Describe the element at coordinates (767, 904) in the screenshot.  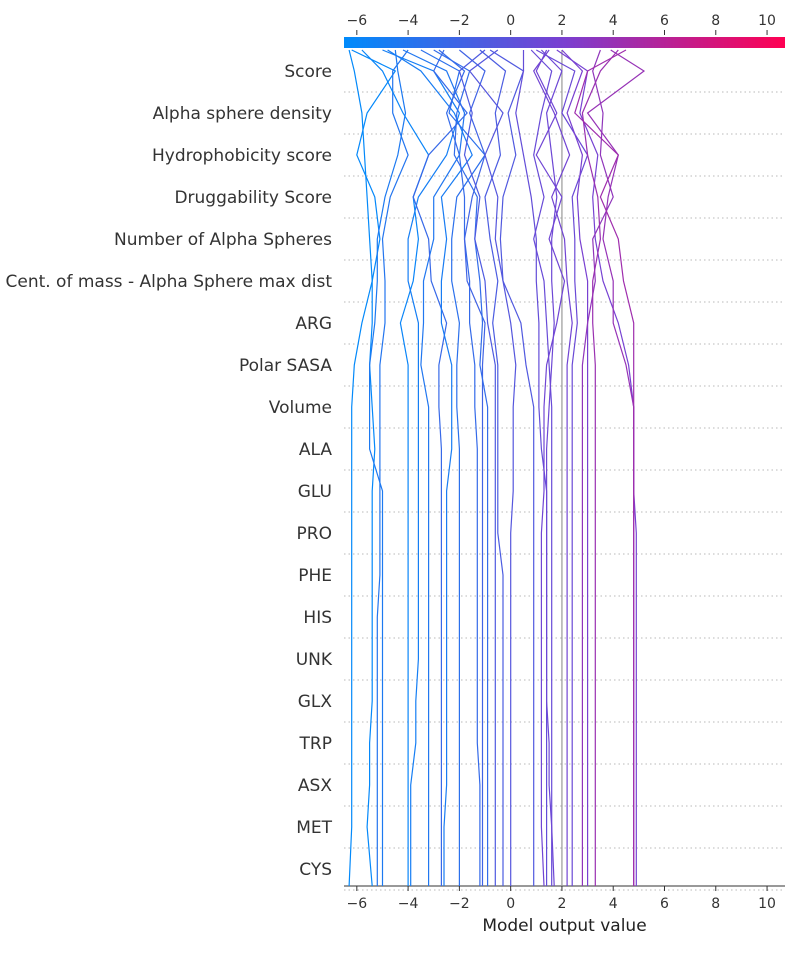
I see `bottom-tick-label: 10` at that location.